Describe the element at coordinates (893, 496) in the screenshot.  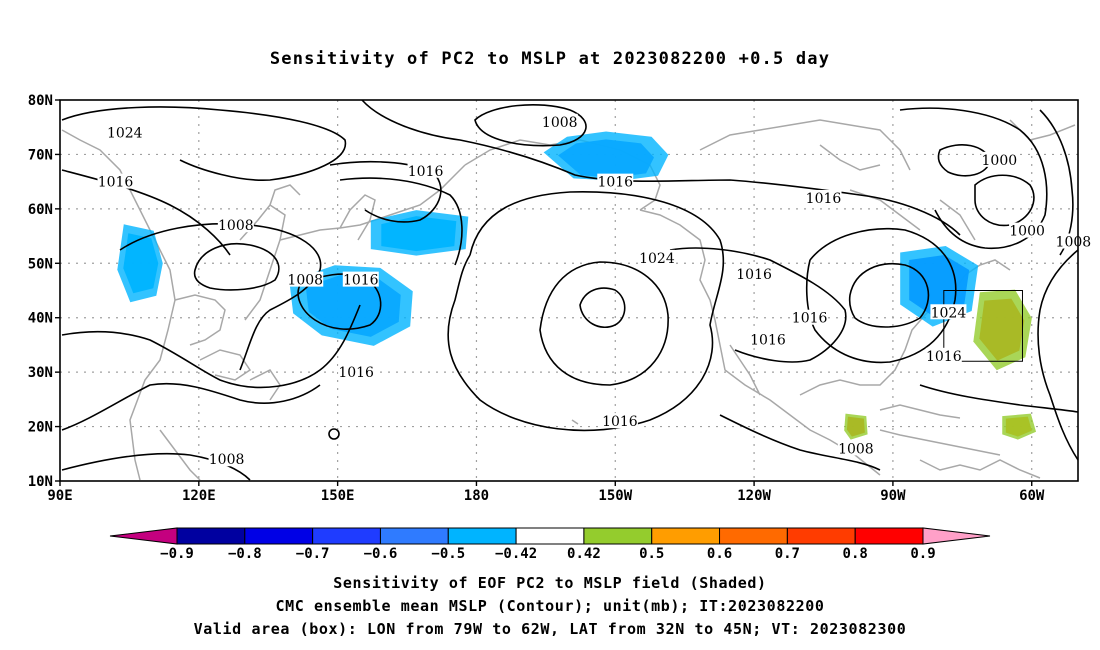
I see `lon-label: 90W` at that location.